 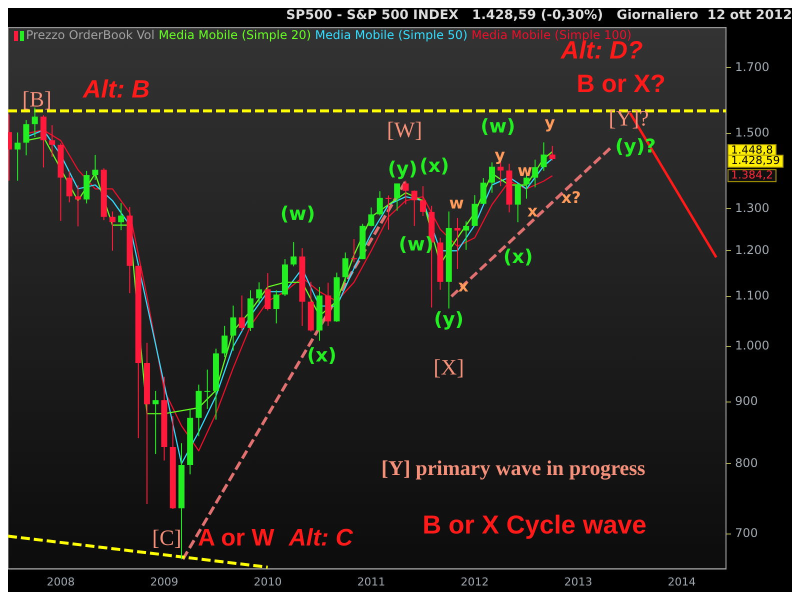 What do you see at coordinates (755, 161) in the screenshot?
I see `text: 1.428,59` at bounding box center [755, 161].